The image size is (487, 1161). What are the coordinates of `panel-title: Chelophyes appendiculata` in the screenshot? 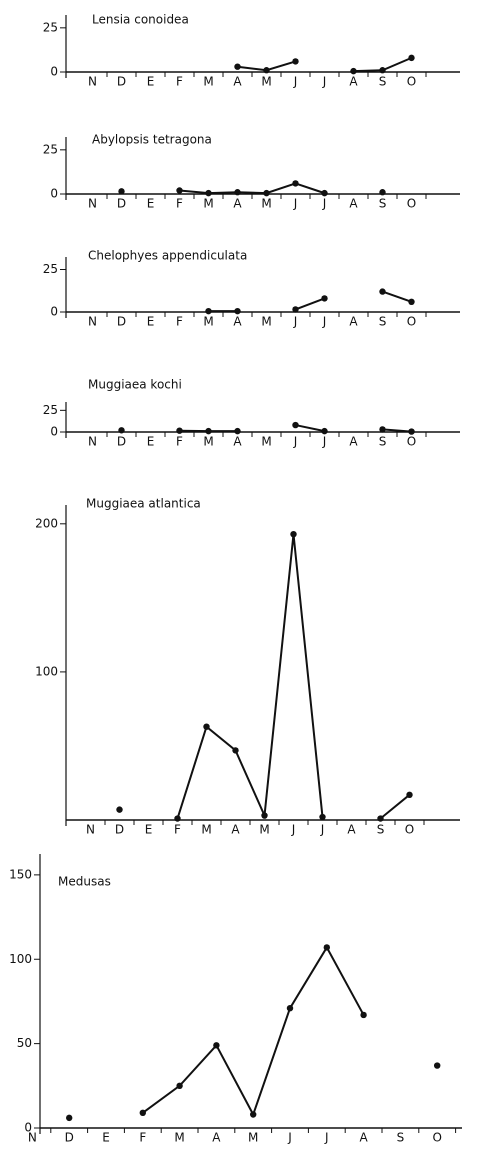 It's located at (167, 256).